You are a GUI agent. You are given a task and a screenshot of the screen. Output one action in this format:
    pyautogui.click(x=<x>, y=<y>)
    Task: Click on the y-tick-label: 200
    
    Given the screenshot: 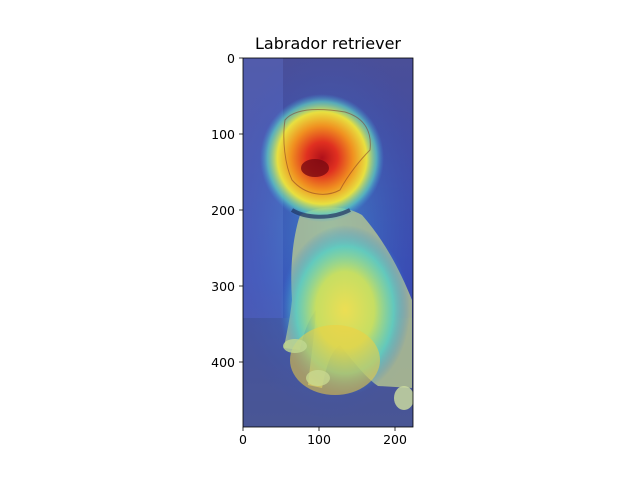 What is the action you would take?
    pyautogui.click(x=223, y=210)
    